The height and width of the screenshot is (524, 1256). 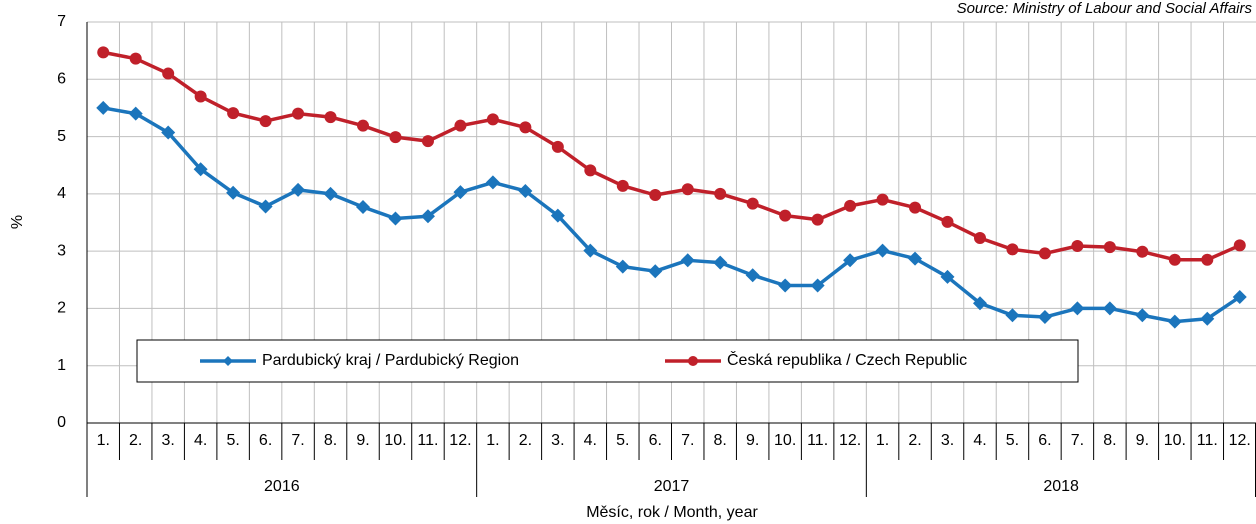 I want to click on y-tick-label: 0, so click(x=61, y=422).